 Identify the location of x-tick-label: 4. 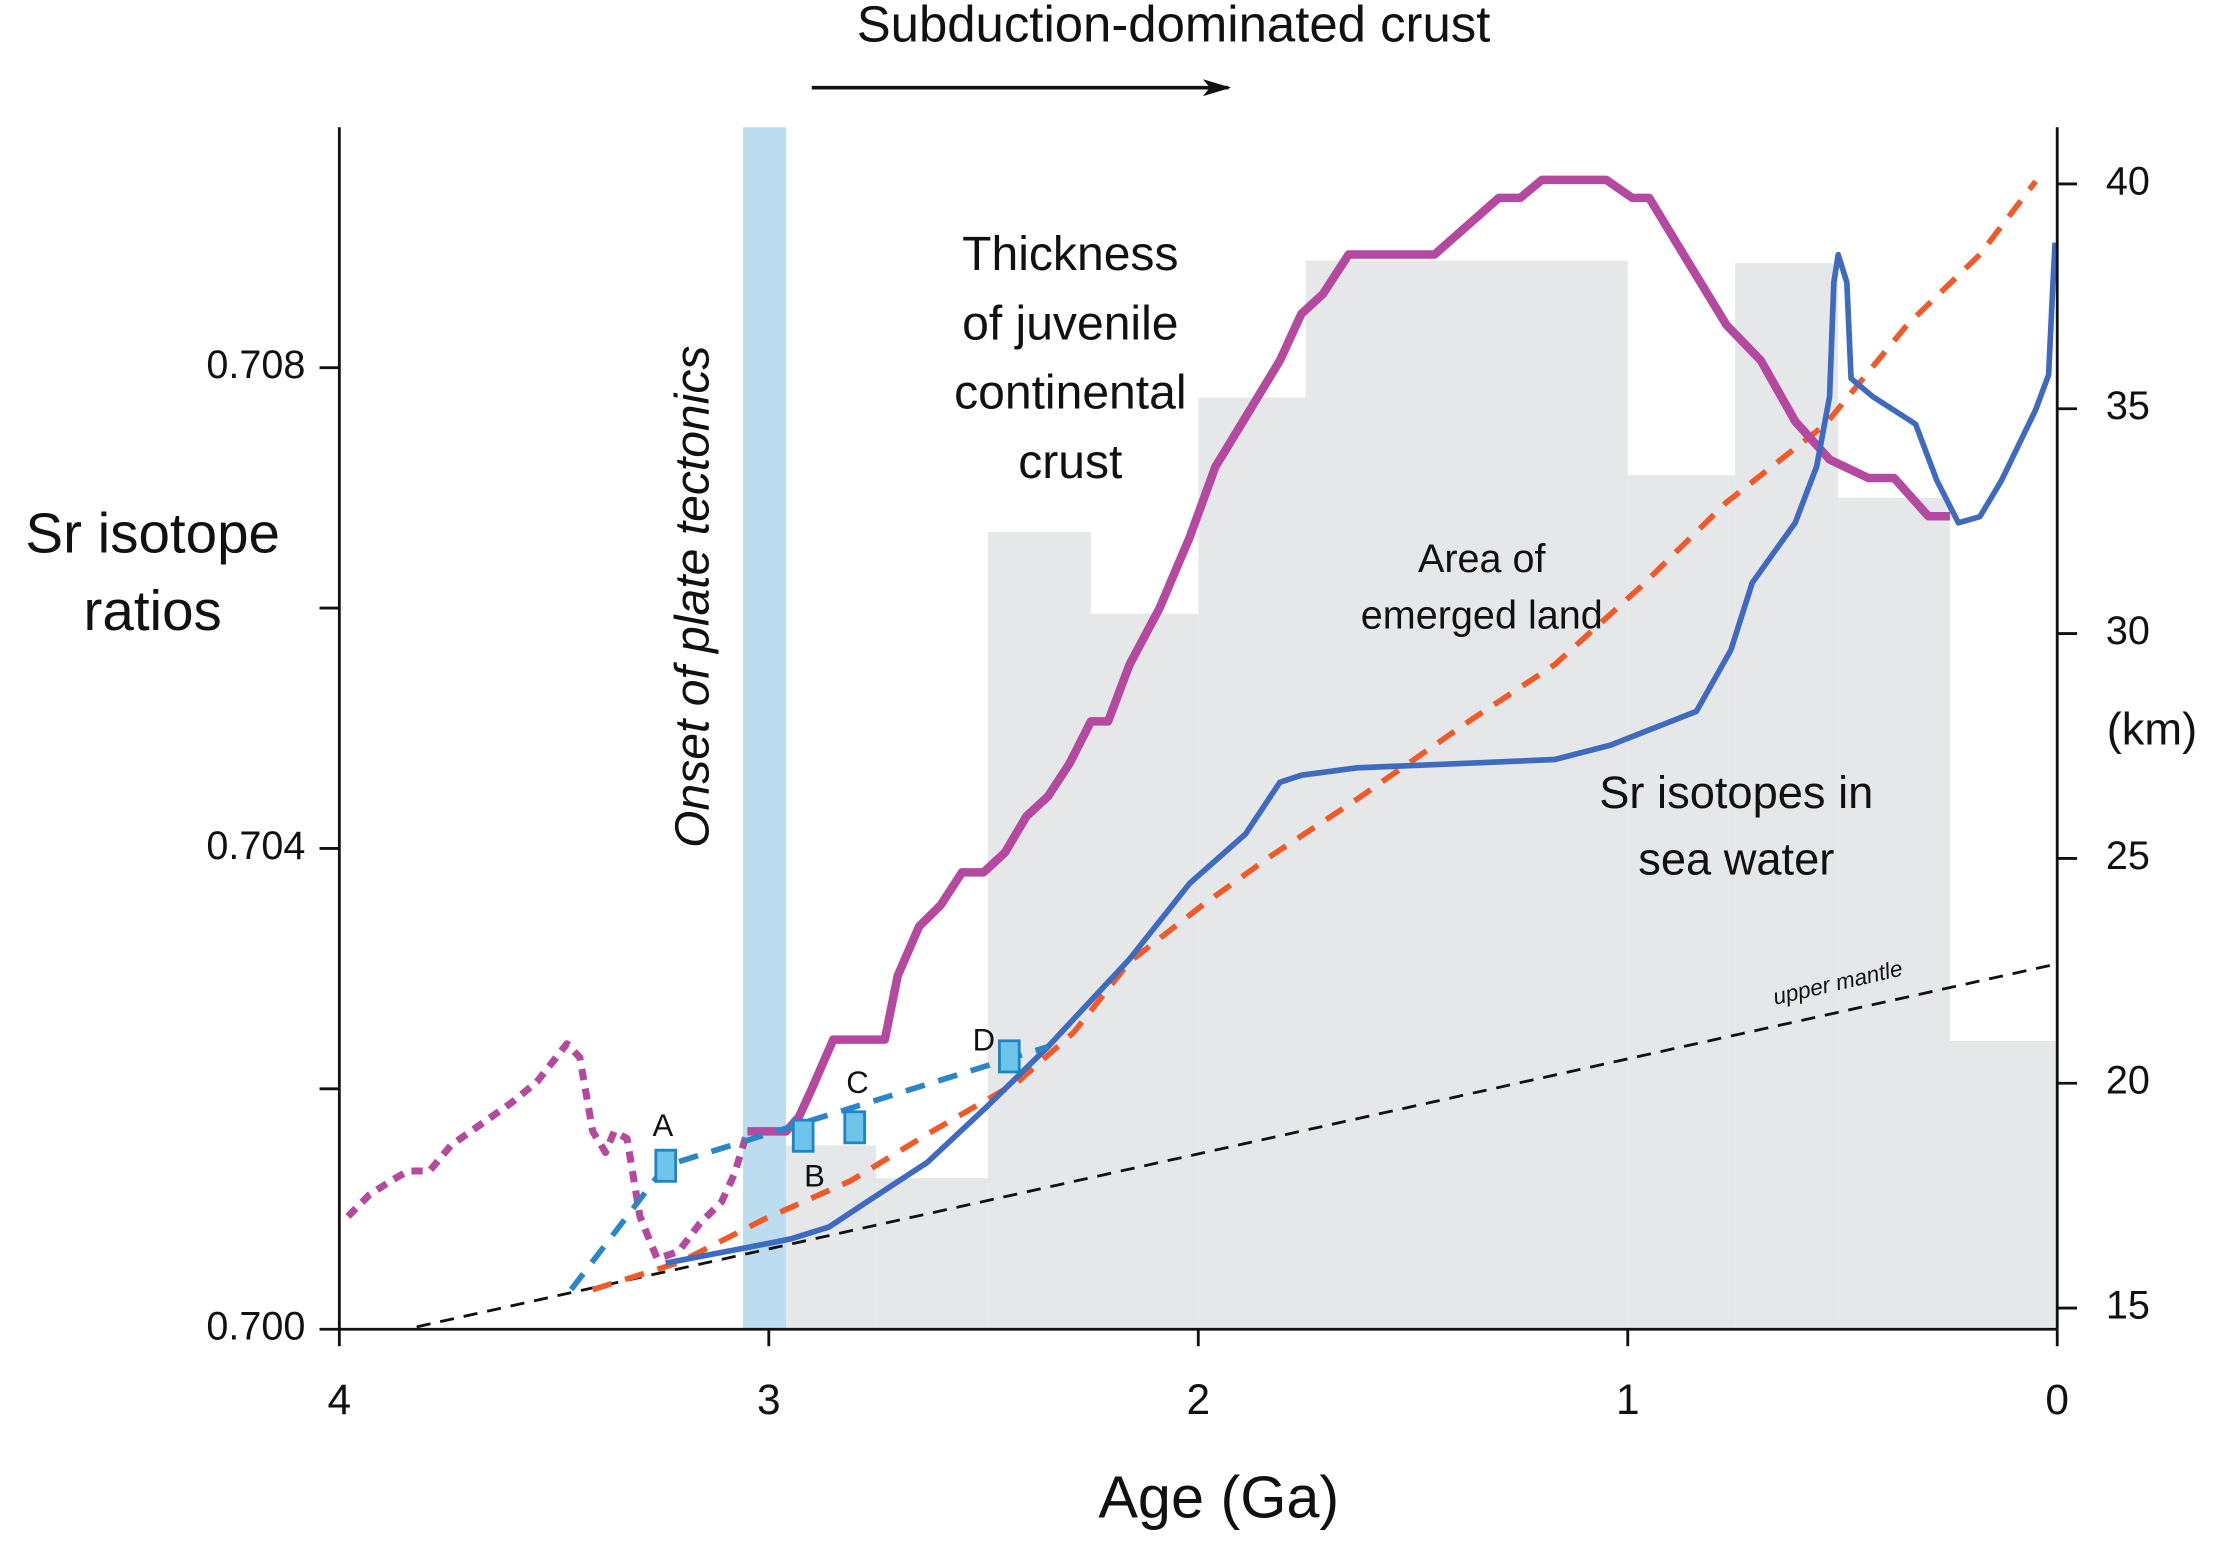
(340, 1399).